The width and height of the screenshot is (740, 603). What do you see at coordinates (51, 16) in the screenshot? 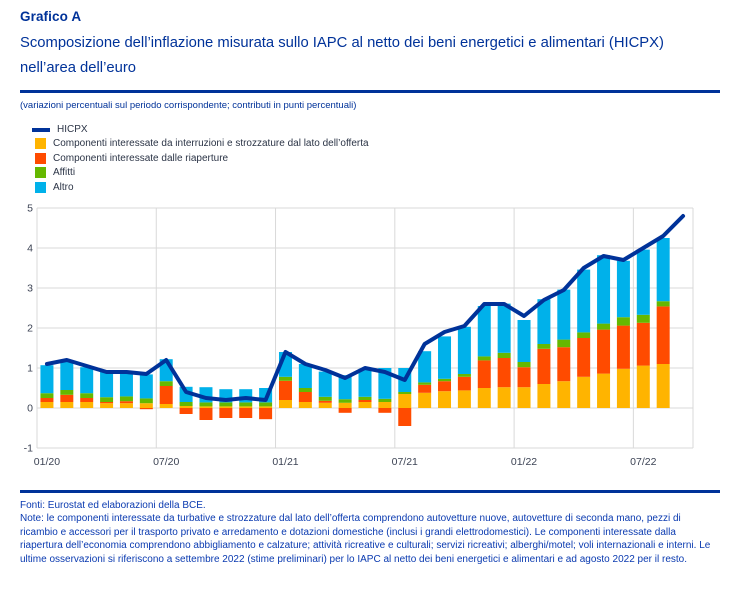
I see `chart-label: Grafico A` at bounding box center [51, 16].